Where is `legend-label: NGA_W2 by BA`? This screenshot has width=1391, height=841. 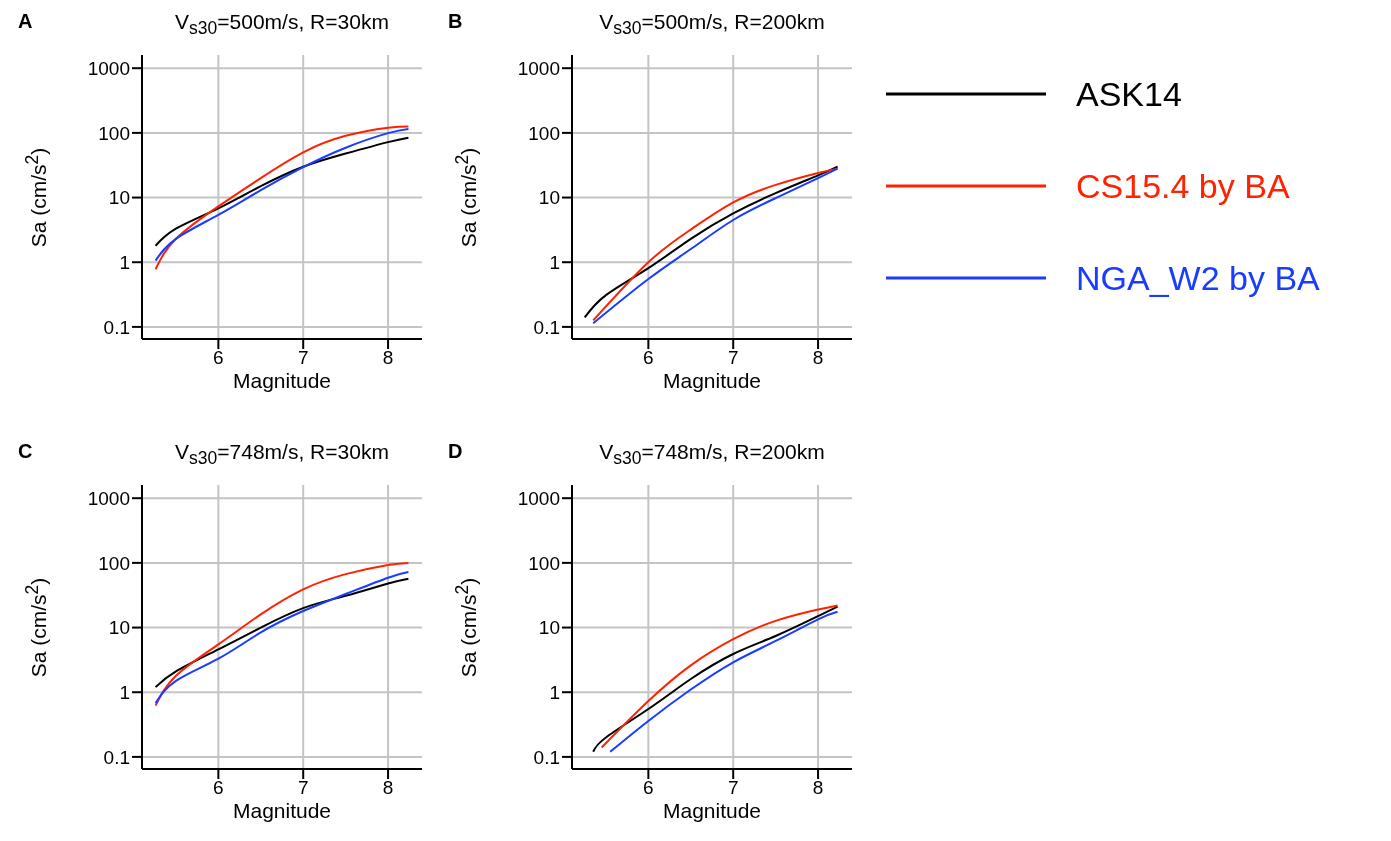
legend-label: NGA_W2 by BA is located at coordinates (1198, 278).